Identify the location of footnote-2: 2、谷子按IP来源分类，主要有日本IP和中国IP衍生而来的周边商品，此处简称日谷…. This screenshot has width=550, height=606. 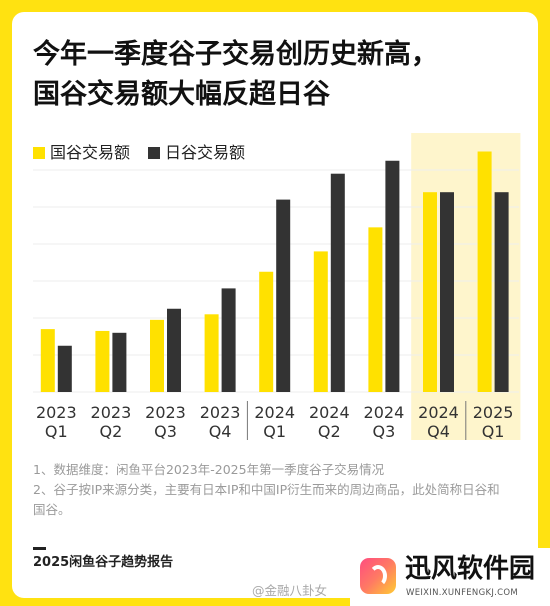
(266, 489).